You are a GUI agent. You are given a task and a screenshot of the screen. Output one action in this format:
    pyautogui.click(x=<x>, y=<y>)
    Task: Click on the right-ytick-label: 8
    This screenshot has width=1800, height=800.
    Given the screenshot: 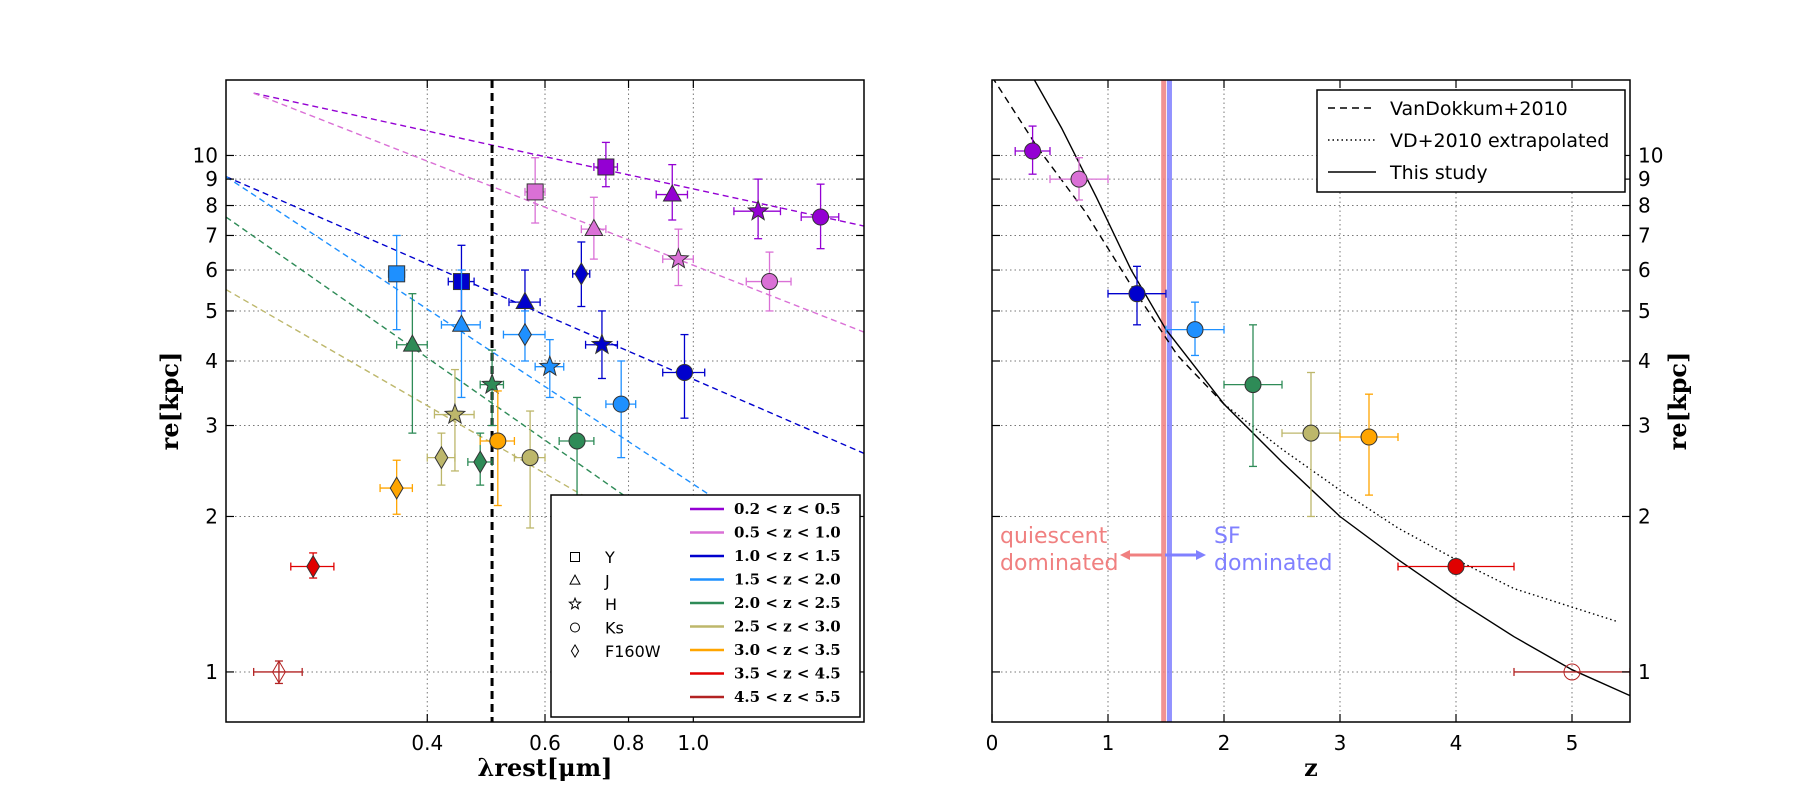 What is the action you would take?
    pyautogui.click(x=1644, y=206)
    